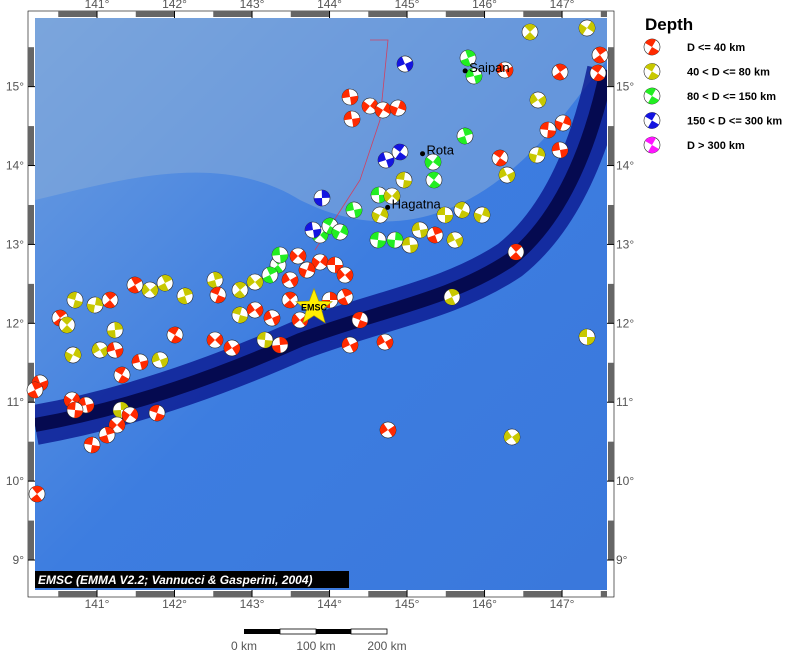 This screenshot has width=794, height=656. Describe the element at coordinates (625, 166) in the screenshot. I see `y-tick-label: 14°` at that location.